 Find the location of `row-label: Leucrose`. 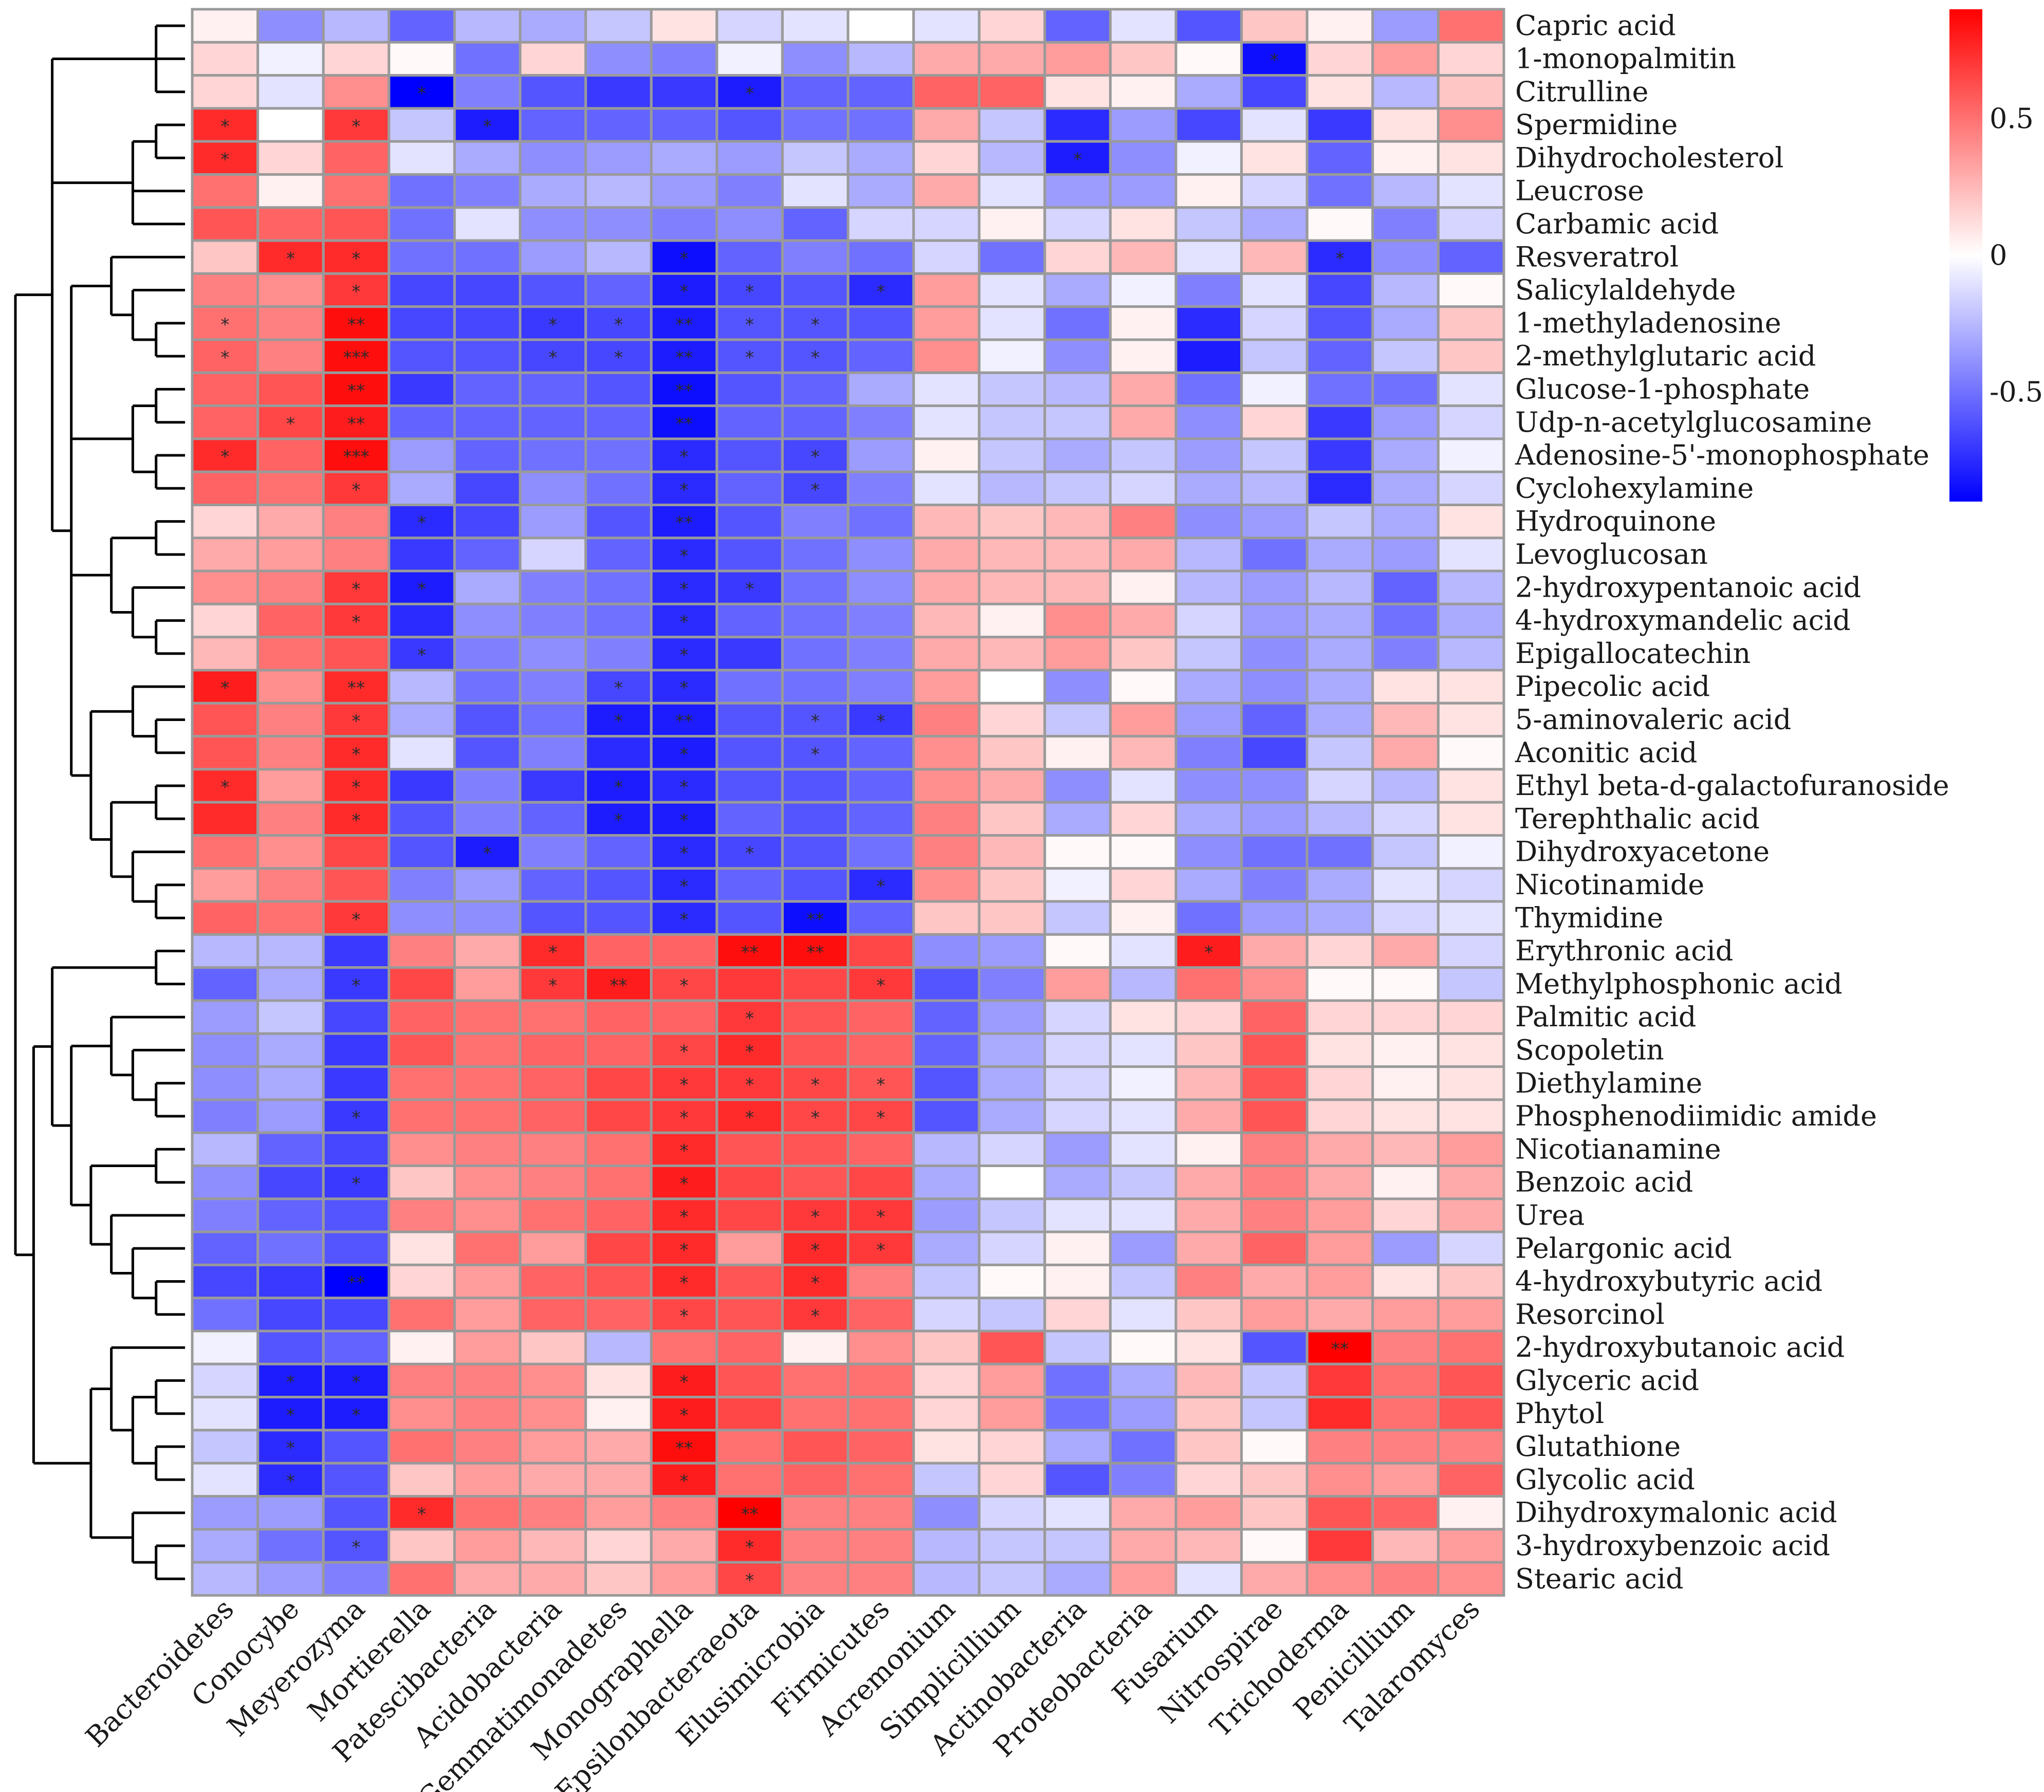

row-label: Leucrose is located at coordinates (1579, 191).